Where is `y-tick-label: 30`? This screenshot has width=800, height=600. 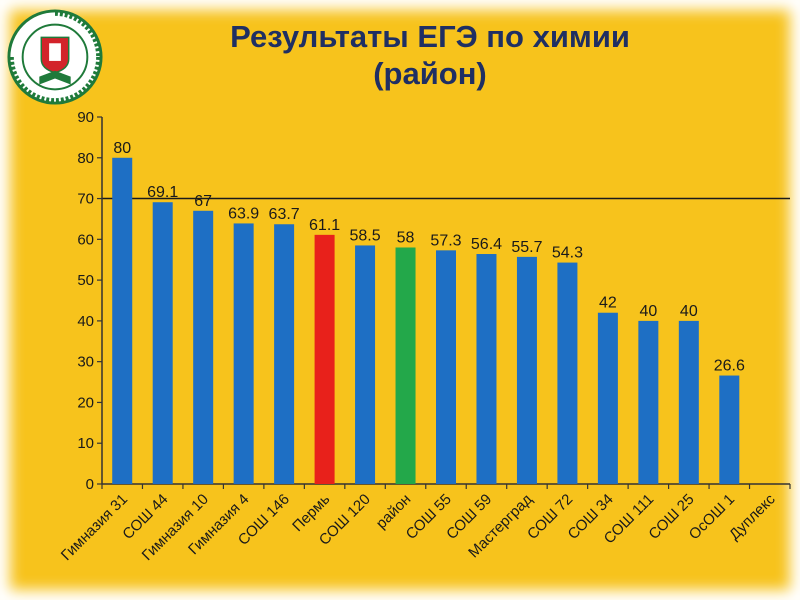 y-tick-label: 30 is located at coordinates (85, 362).